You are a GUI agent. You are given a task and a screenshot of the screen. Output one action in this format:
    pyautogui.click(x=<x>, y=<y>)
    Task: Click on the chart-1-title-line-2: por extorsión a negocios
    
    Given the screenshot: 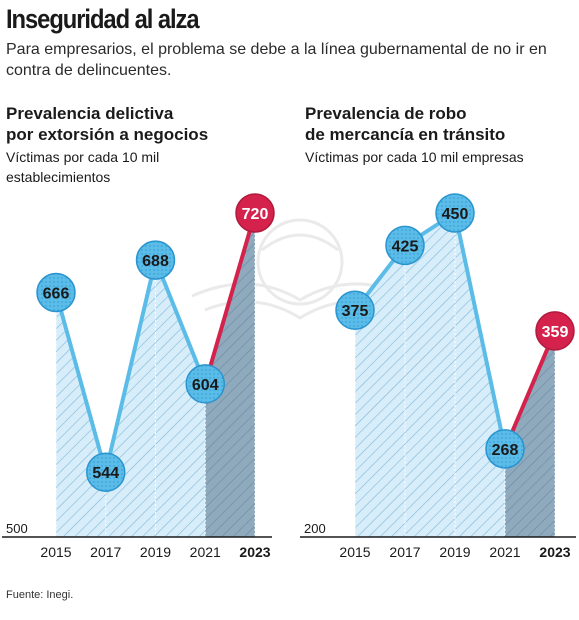 What is the action you would take?
    pyautogui.click(x=107, y=134)
    